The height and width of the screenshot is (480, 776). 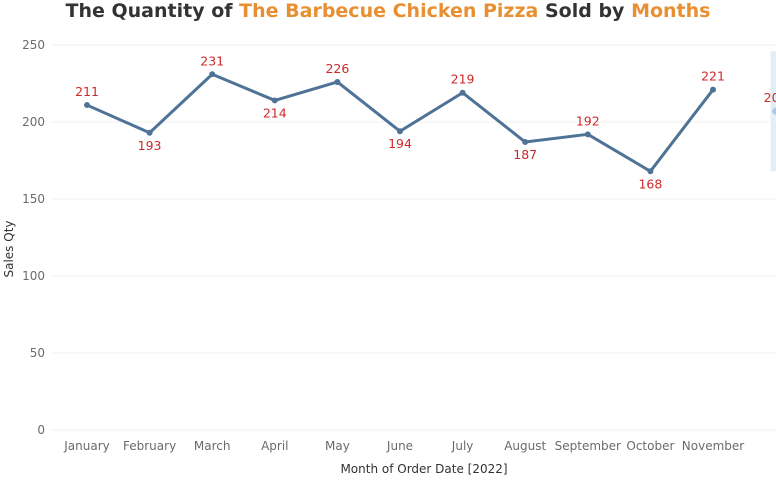 What do you see at coordinates (33, 237) in the screenshot?
I see `y-axis-ticks: 0 50 100 150 200 250` at bounding box center [33, 237].